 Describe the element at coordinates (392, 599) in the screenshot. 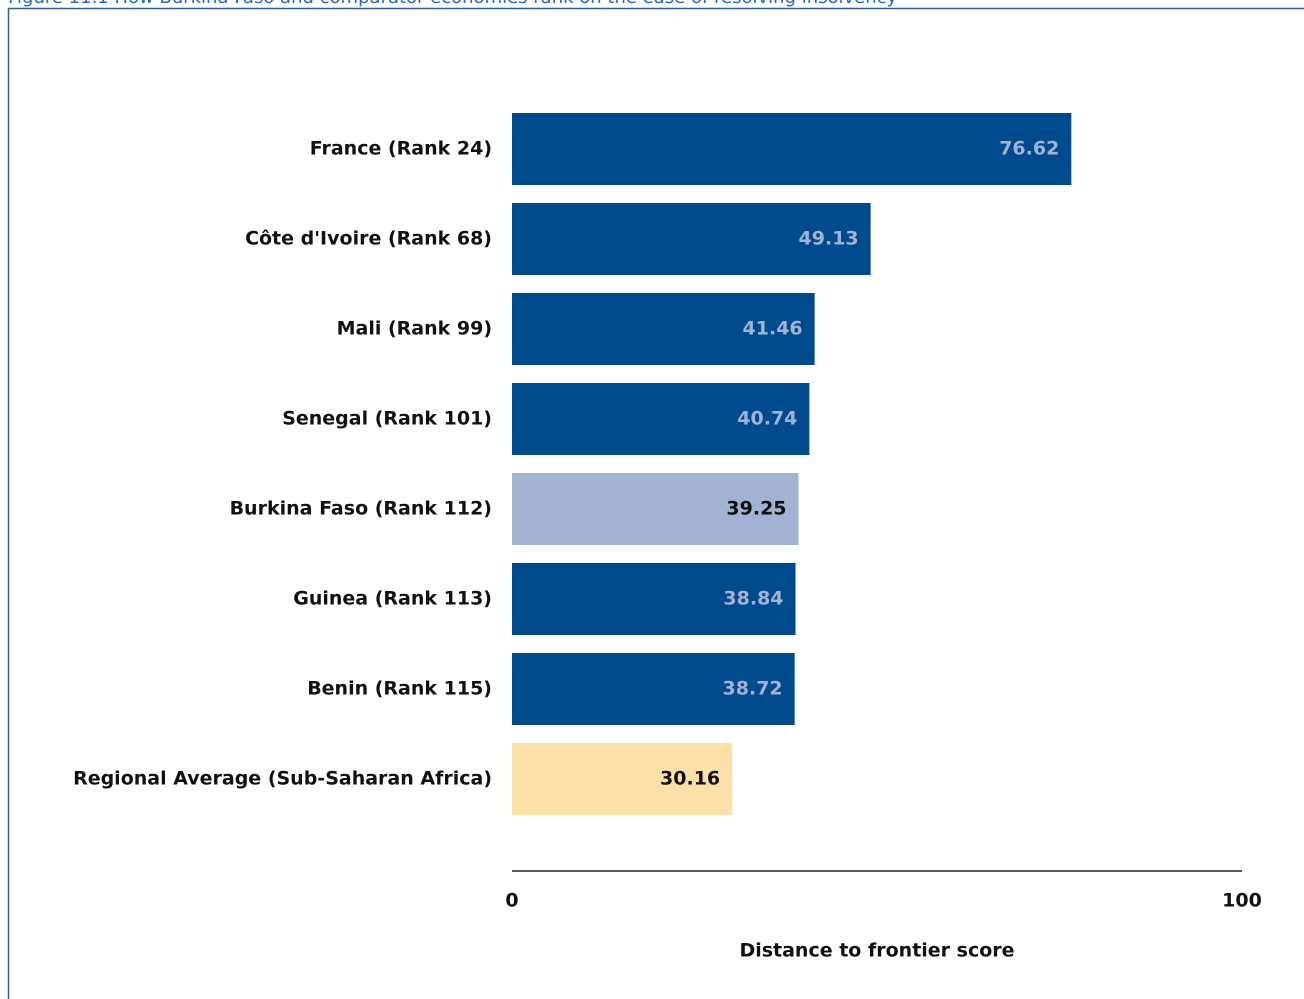

I see `y-tick-label: Guinea (Rank 113)` at that location.